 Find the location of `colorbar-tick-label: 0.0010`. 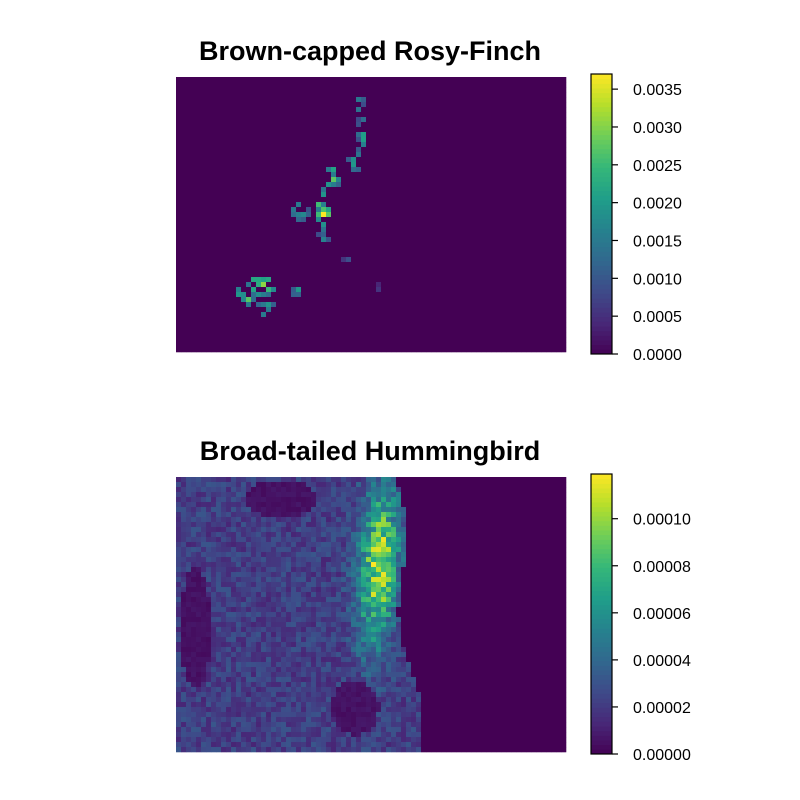

colorbar-tick-label: 0.0010 is located at coordinates (657, 279).